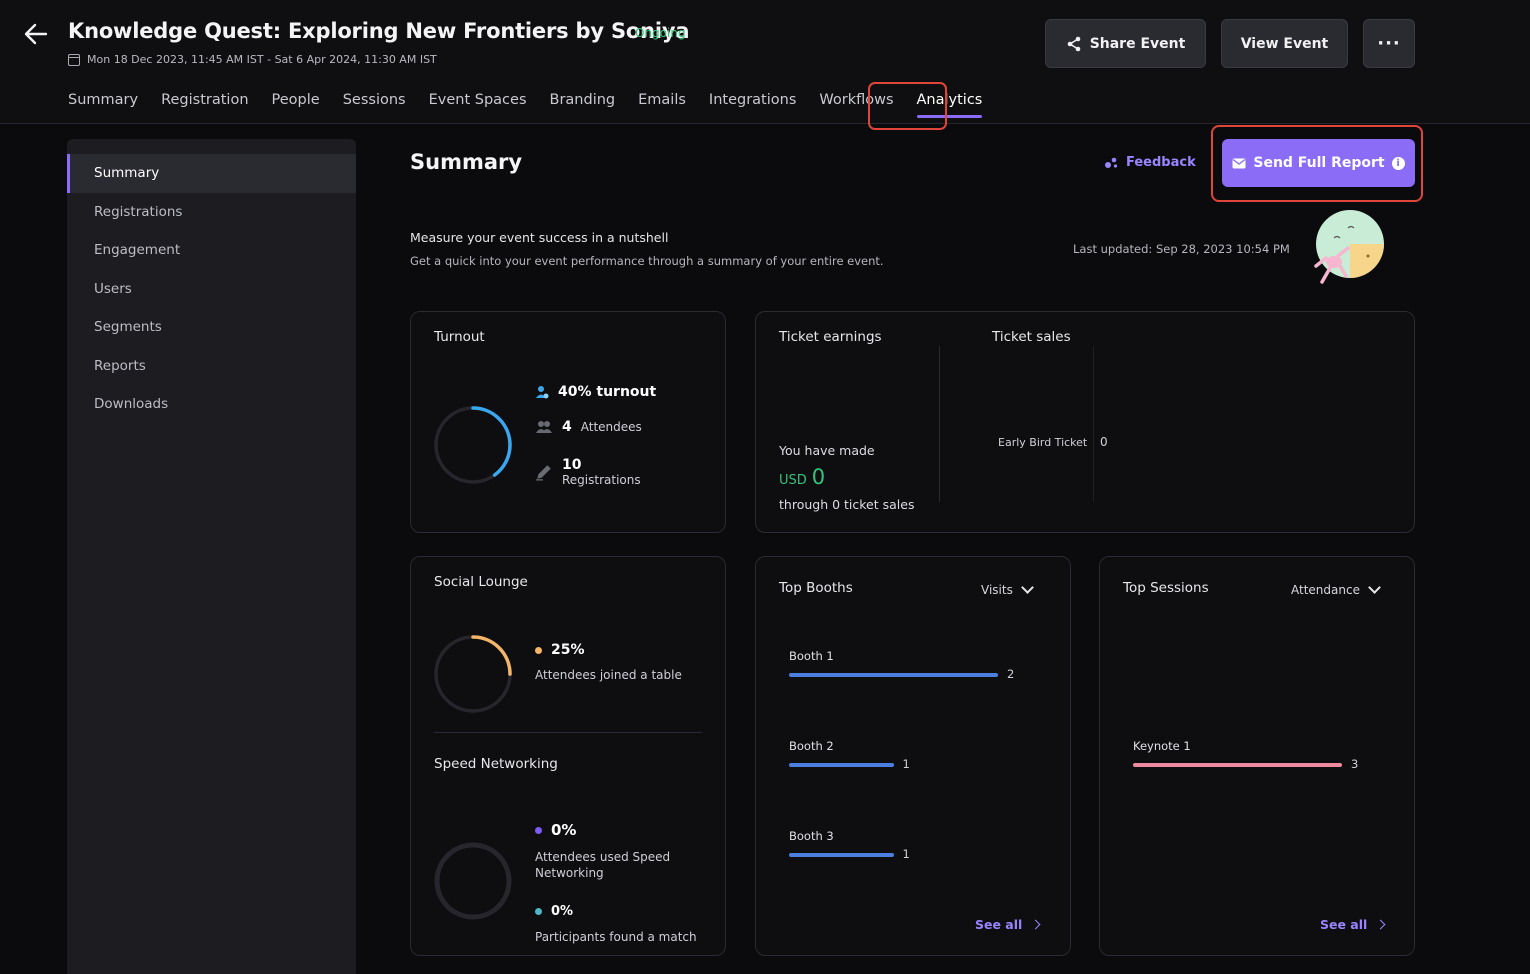 The width and height of the screenshot is (1530, 974). I want to click on lounge-percent: 25%, so click(568, 650).